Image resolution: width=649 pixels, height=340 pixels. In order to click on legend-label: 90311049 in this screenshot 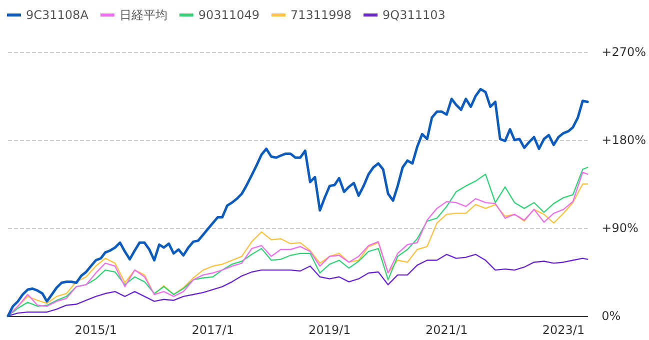, I will do `click(229, 15)`.